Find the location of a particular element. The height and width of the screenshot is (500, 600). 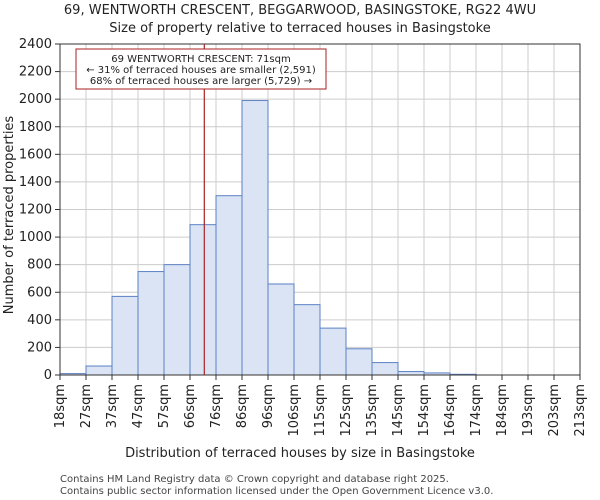

y-tick-label: 1800 is located at coordinates (35, 127).